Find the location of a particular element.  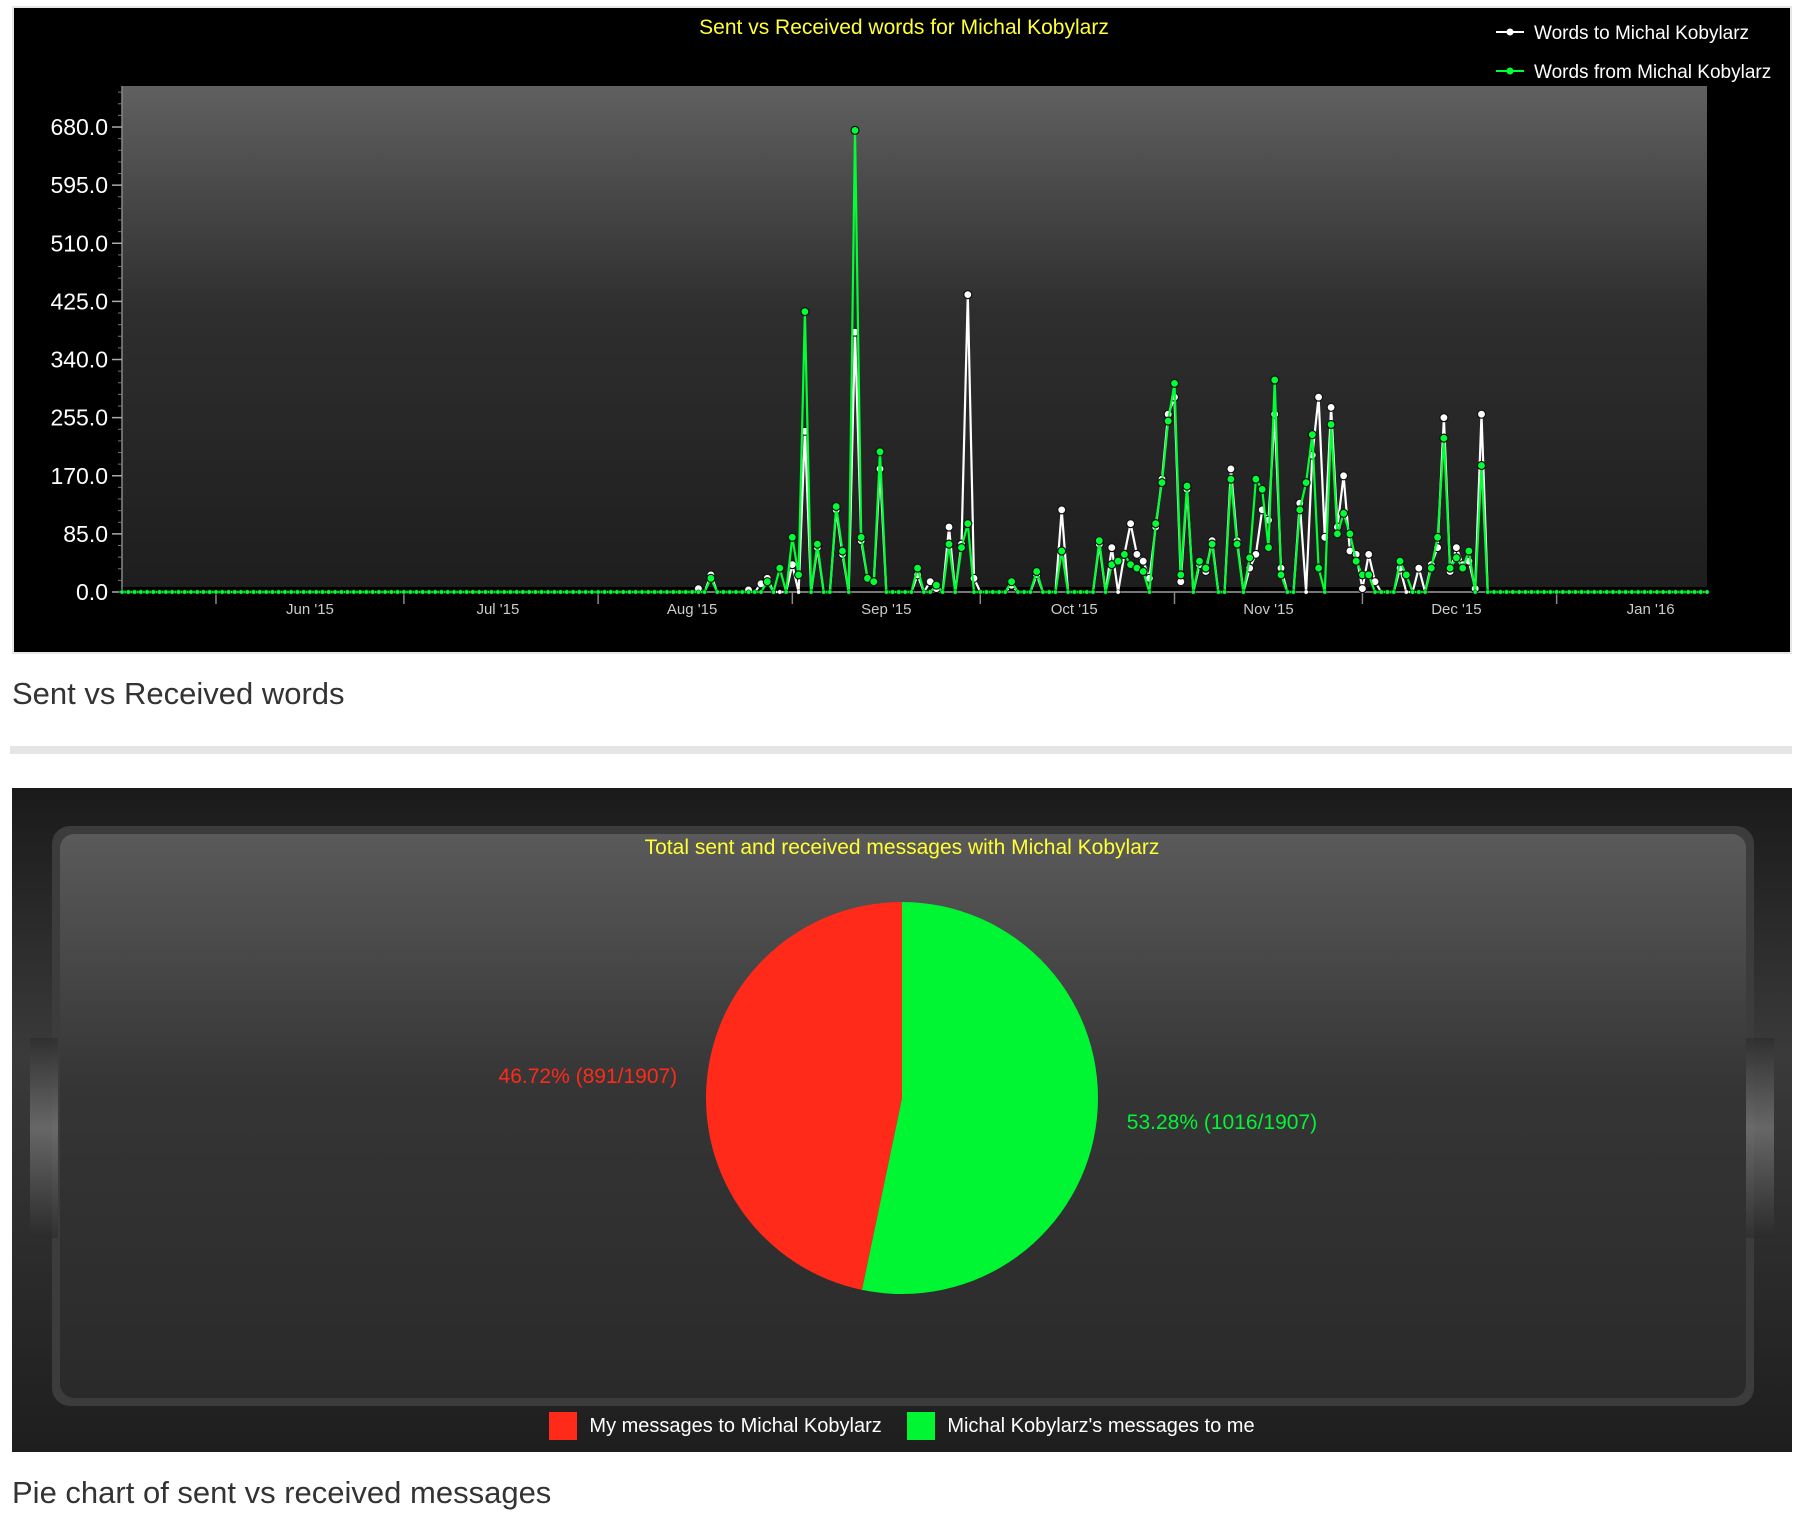

pie-legend-item-received: Michal Kobylarz's messages to me is located at coordinates (1081, 1426).